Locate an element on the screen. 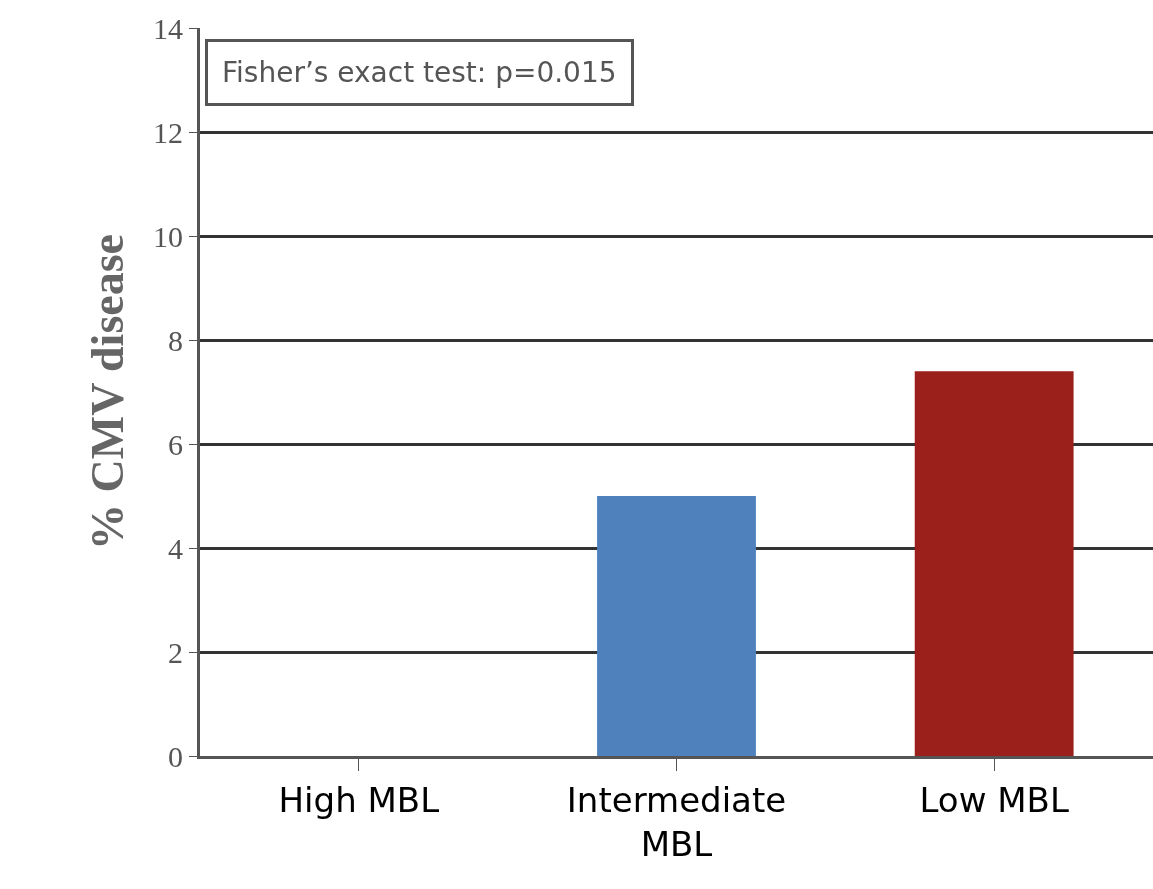 The height and width of the screenshot is (889, 1153). y-tick-label: 14 is located at coordinates (168, 28).